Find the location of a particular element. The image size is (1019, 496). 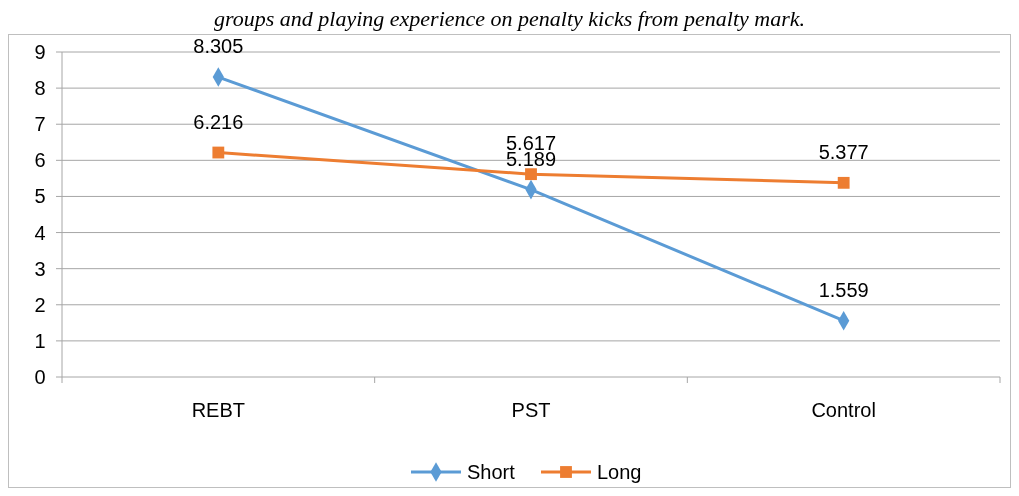

legend-label: Short is located at coordinates (491, 472).